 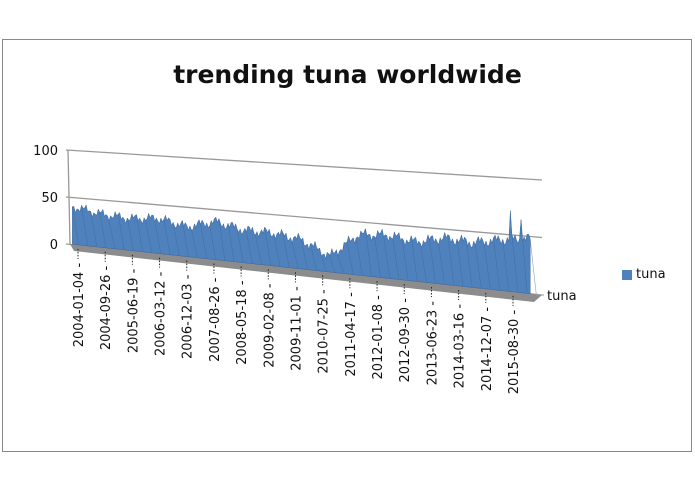 I want to click on x-tick-label: 2011-04-17 -, so click(x=351, y=334).